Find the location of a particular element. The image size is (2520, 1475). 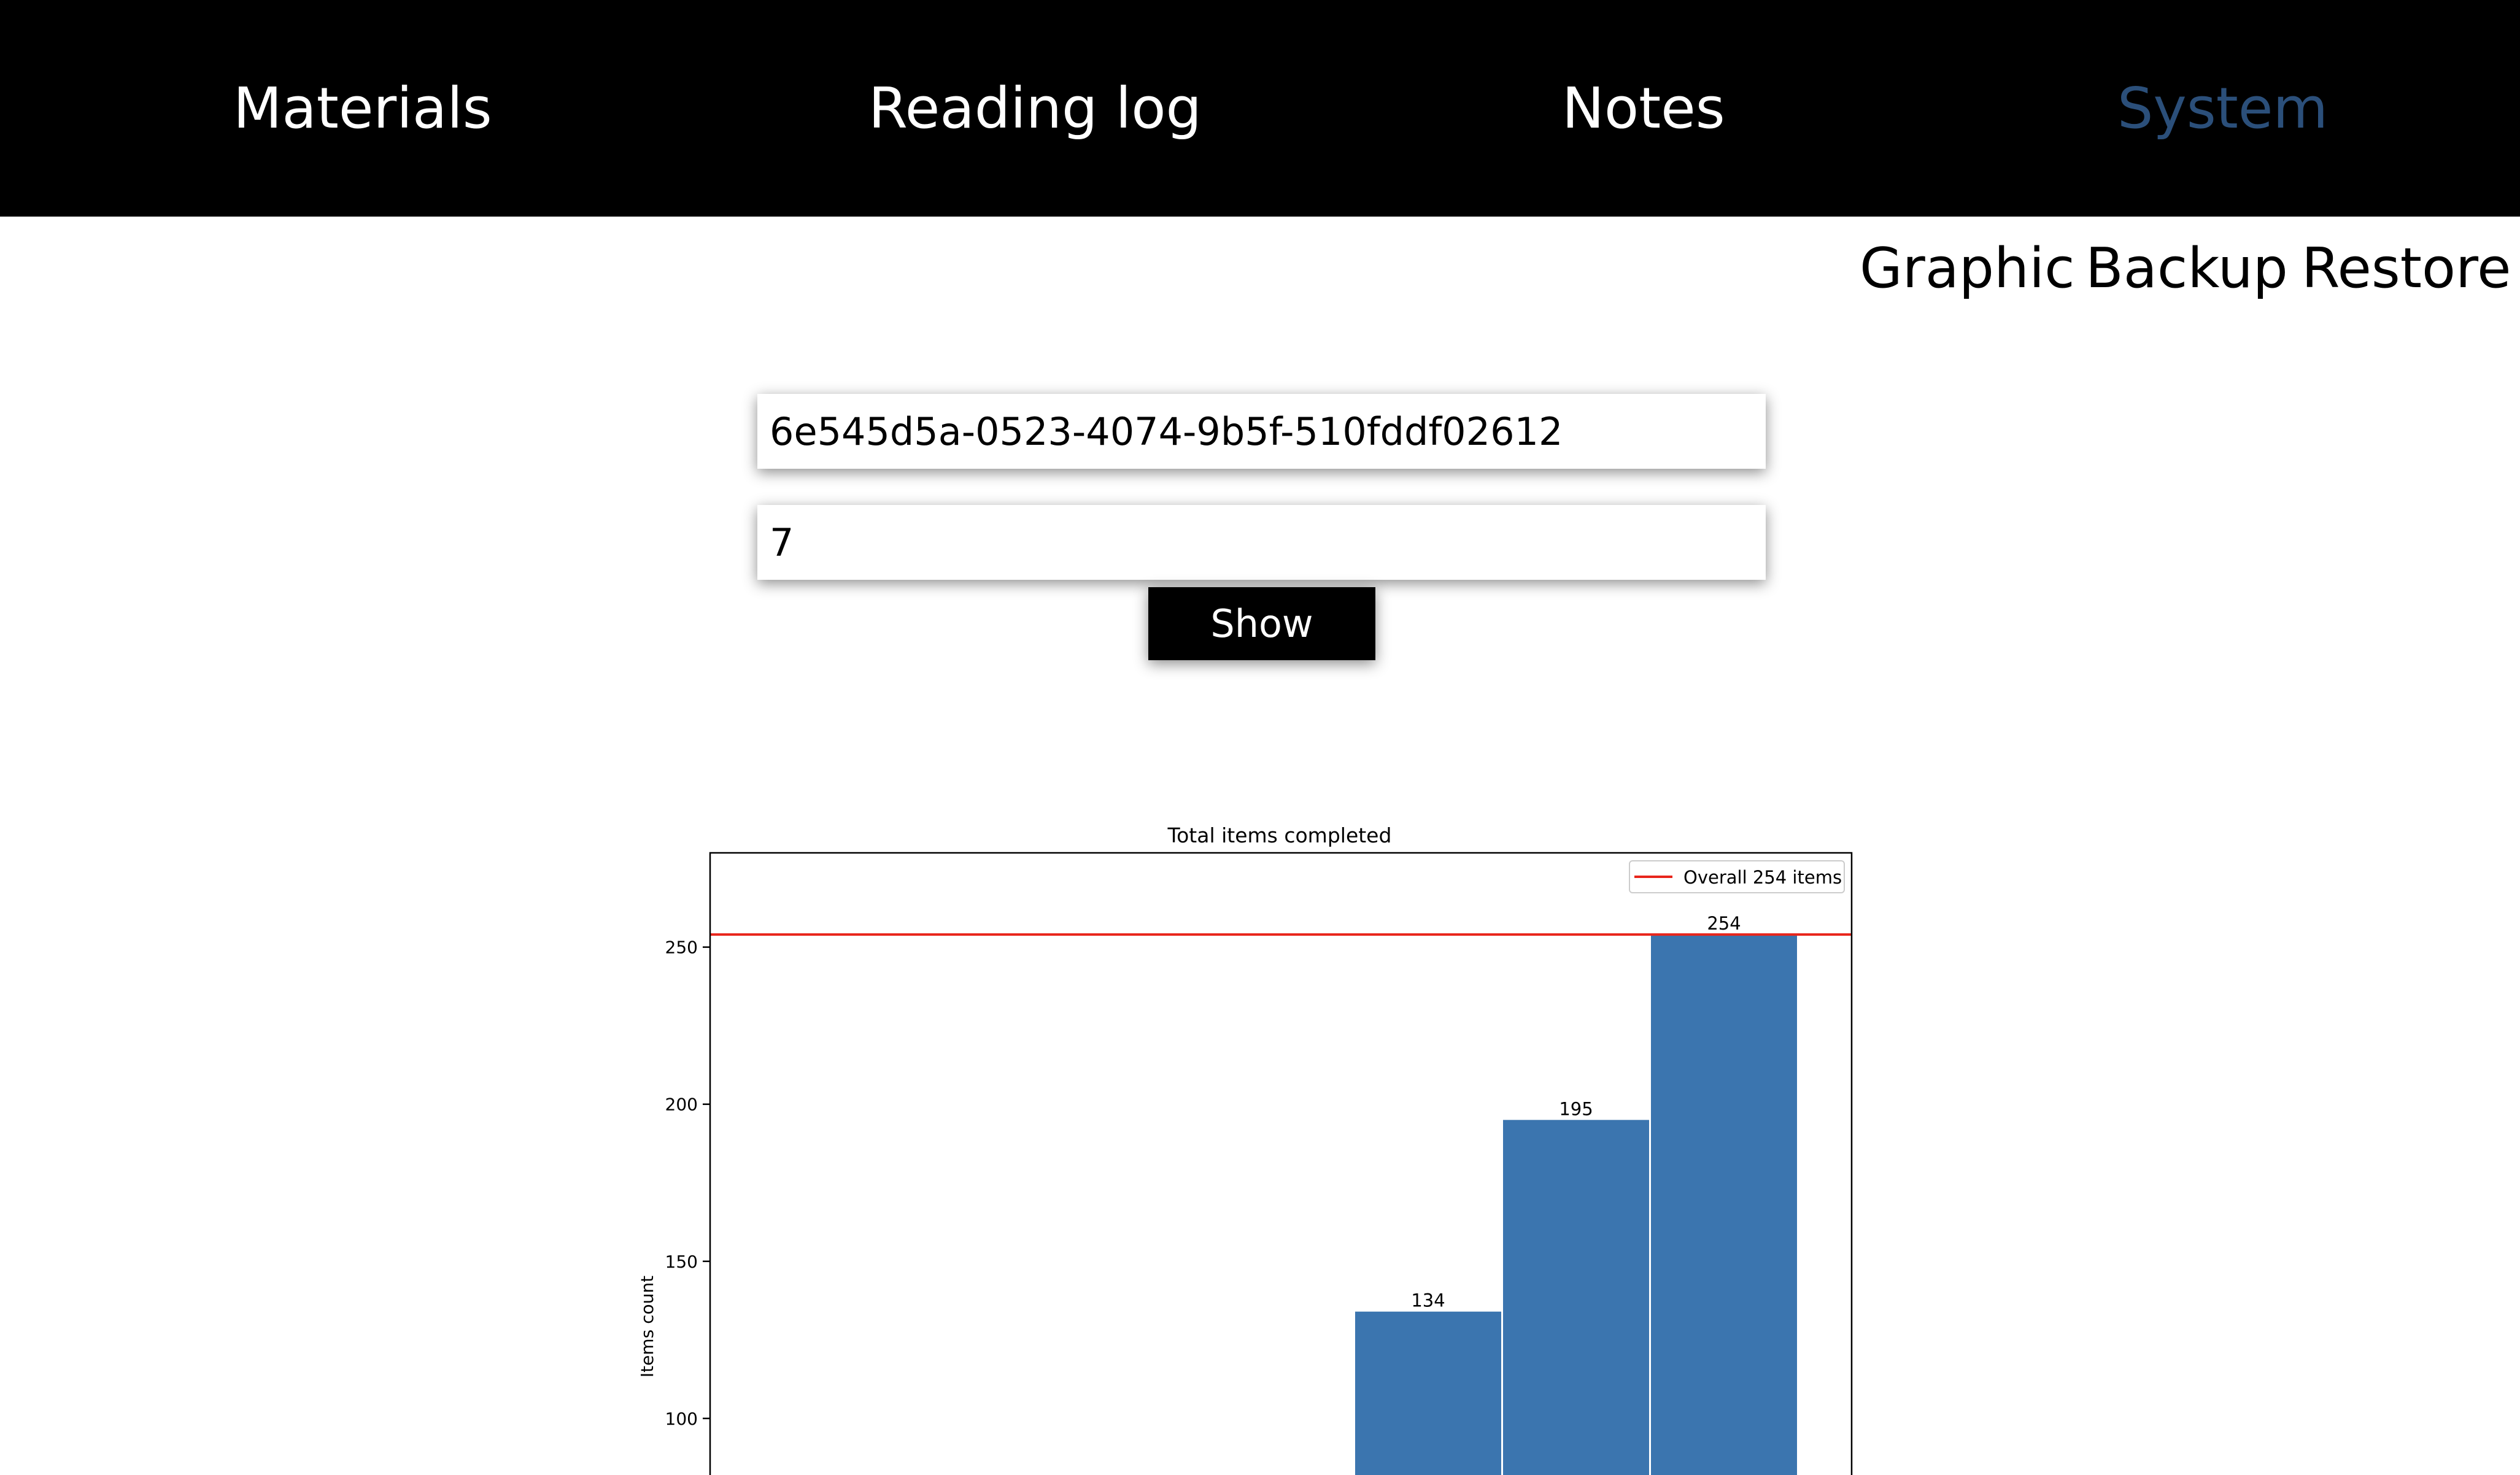

bar-value-label-0: 134 is located at coordinates (1428, 1301).